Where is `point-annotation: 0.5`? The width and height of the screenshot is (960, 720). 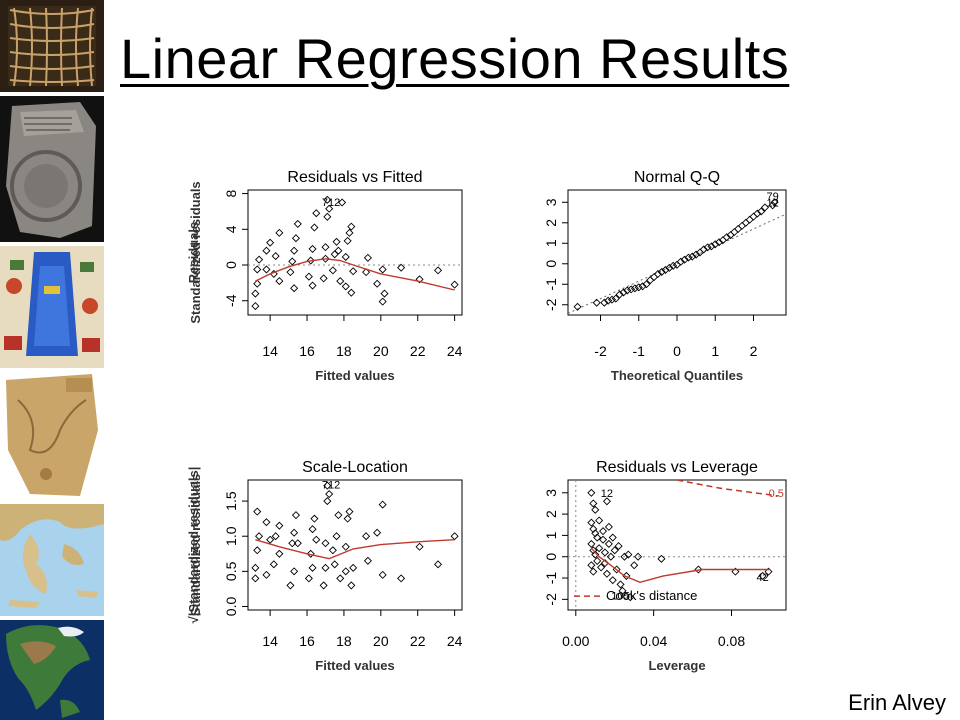 point-annotation: 0.5 is located at coordinates (776, 494).